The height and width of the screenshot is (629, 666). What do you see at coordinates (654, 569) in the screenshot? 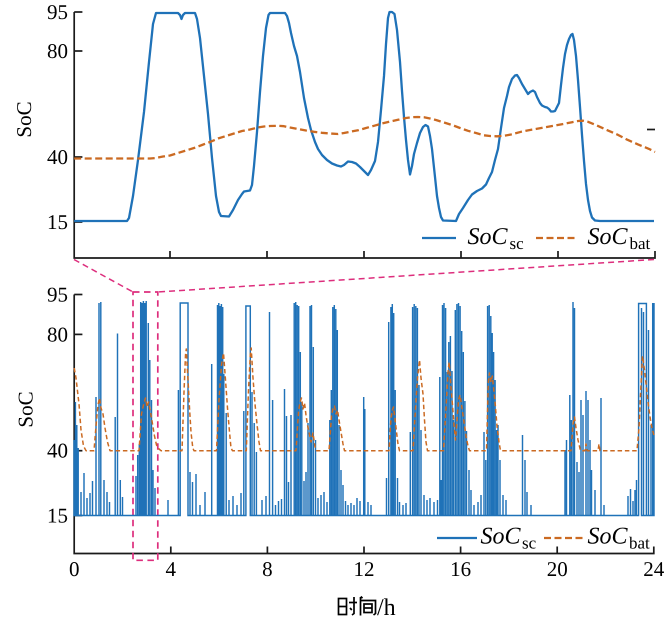
I see `svg-text: 24` at bounding box center [654, 569].